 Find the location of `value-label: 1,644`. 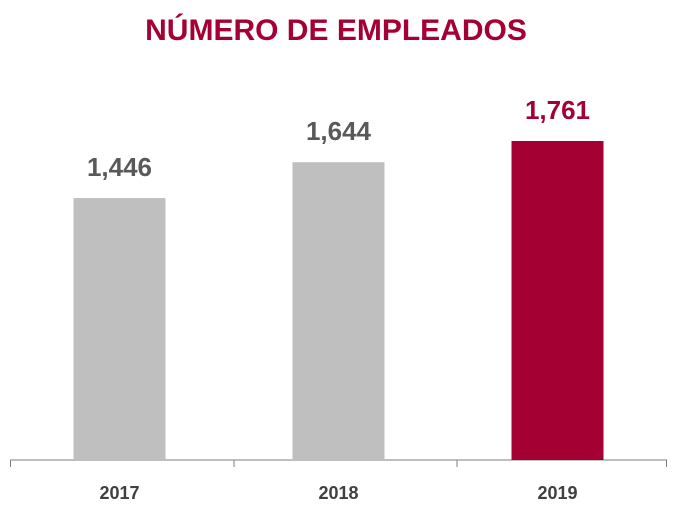

value-label: 1,644 is located at coordinates (339, 131).